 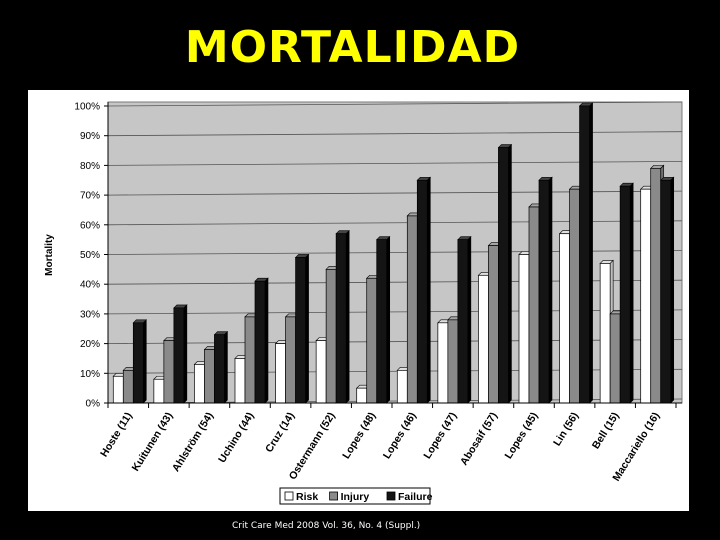 What do you see at coordinates (90, 166) in the screenshot?
I see `y-tick-label: 80%` at bounding box center [90, 166].